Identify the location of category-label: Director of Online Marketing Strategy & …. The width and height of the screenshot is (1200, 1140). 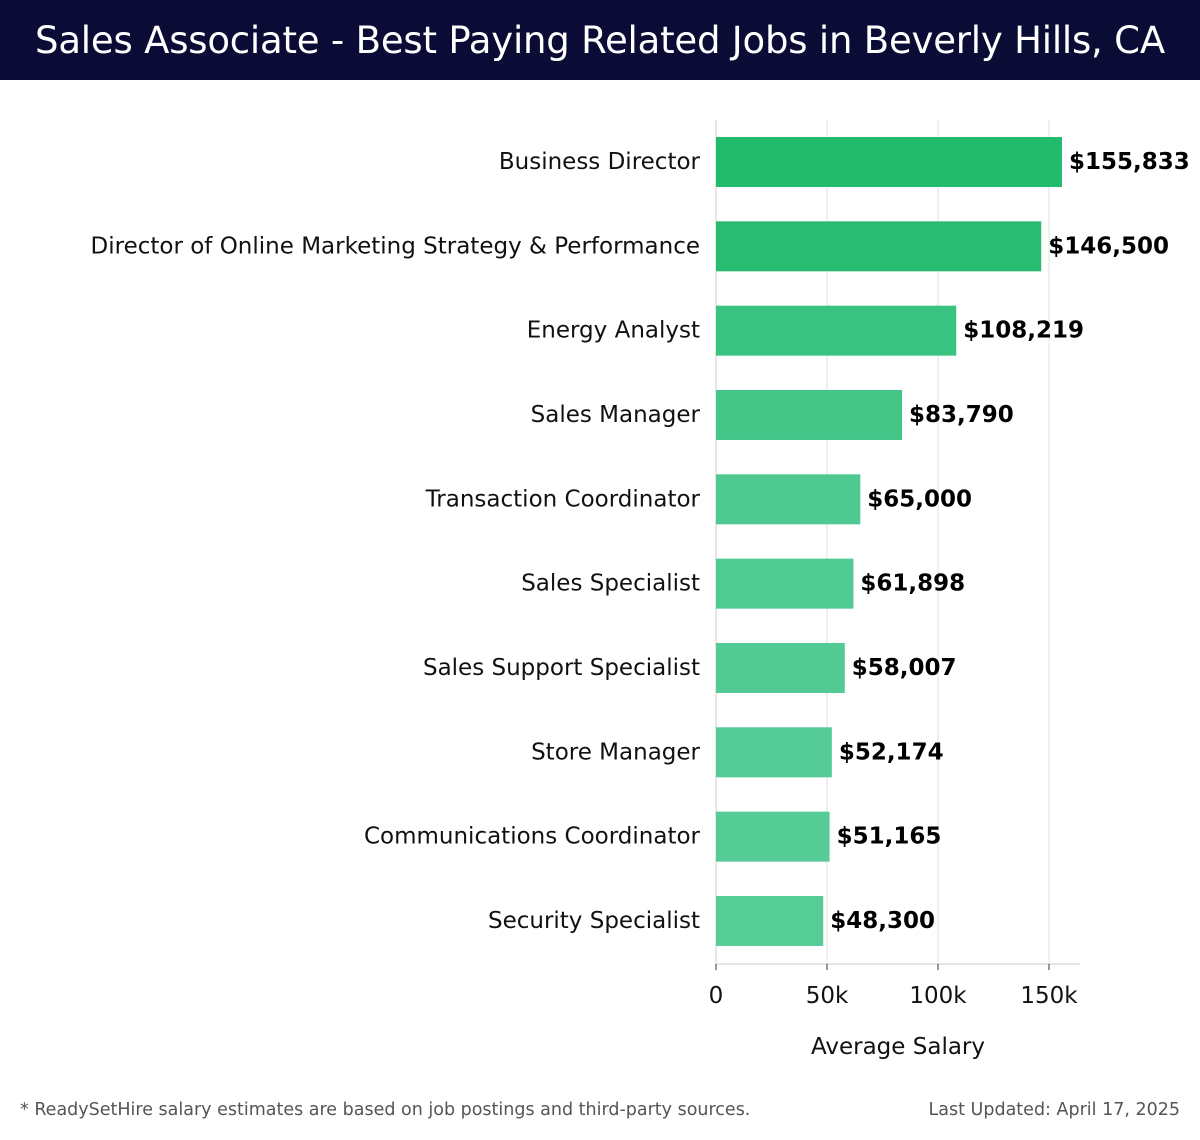
(395, 246).